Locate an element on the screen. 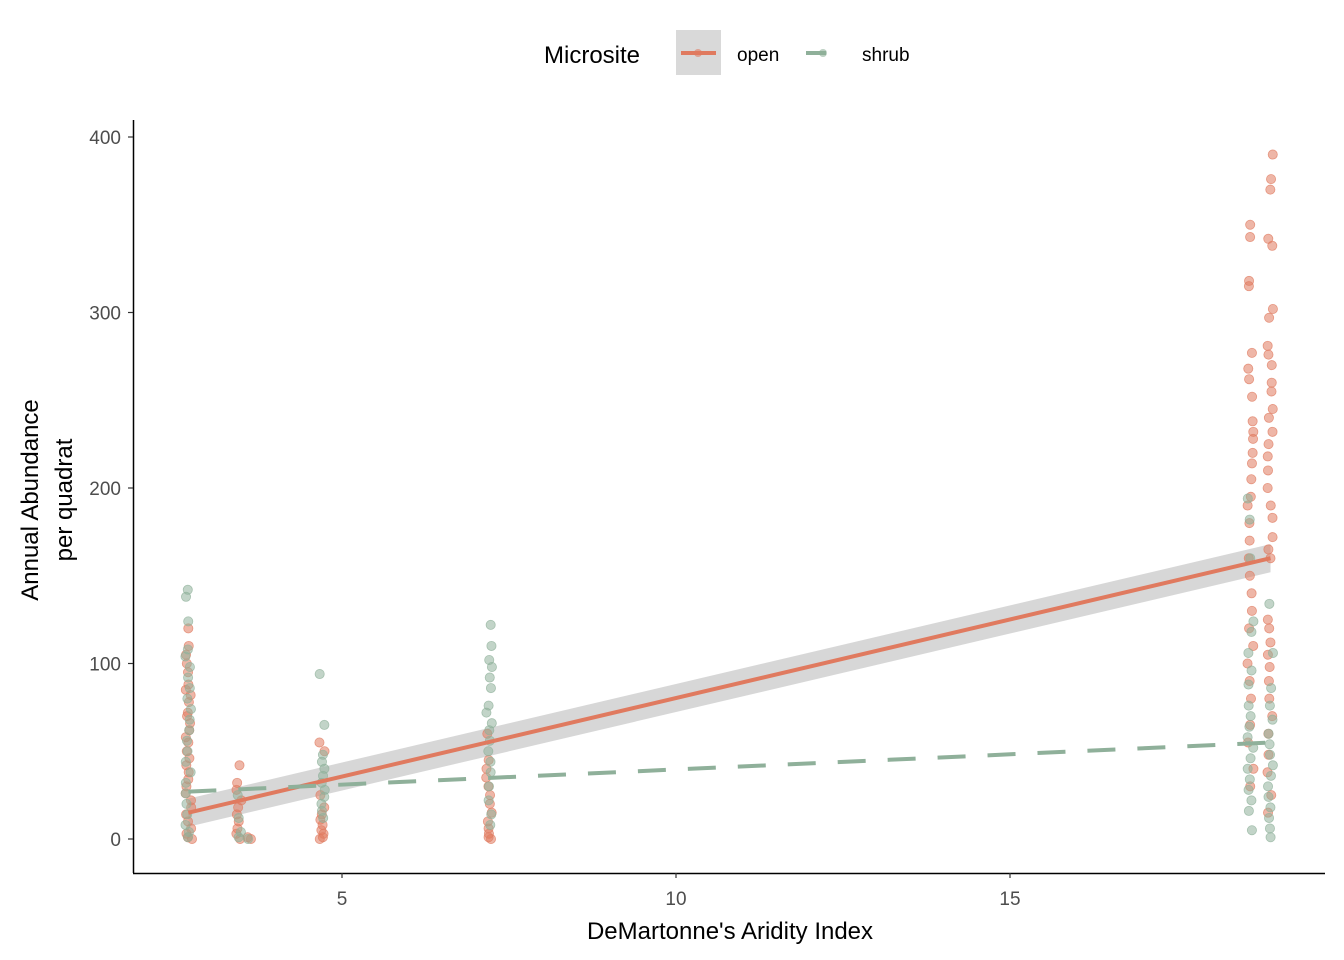  y-tick-label: 100 is located at coordinates (105, 665).